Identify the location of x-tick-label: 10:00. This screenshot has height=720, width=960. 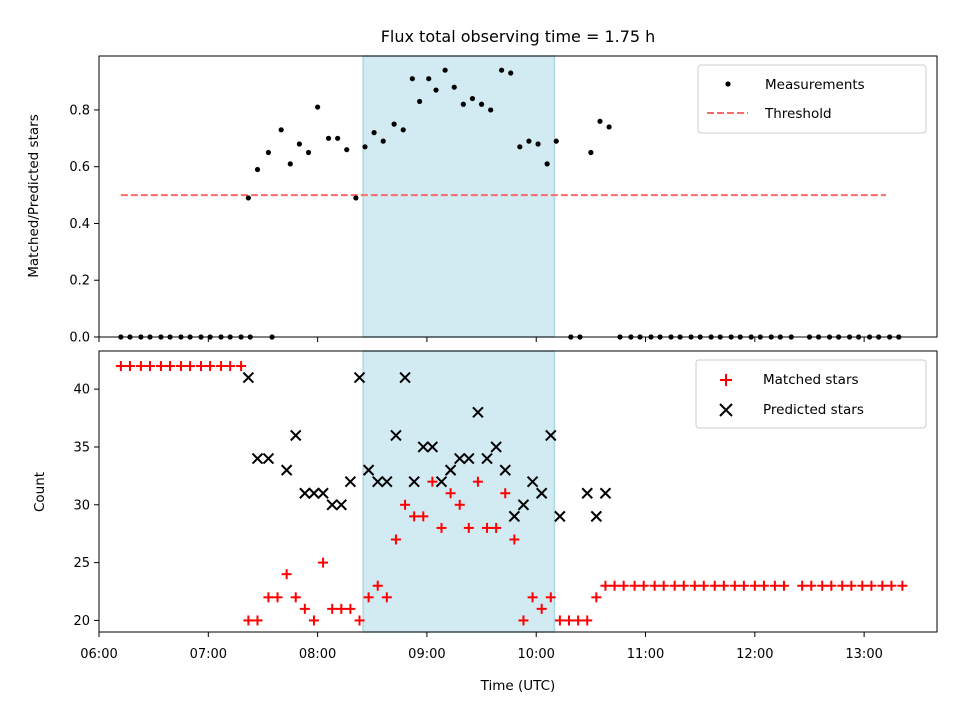
(535, 654).